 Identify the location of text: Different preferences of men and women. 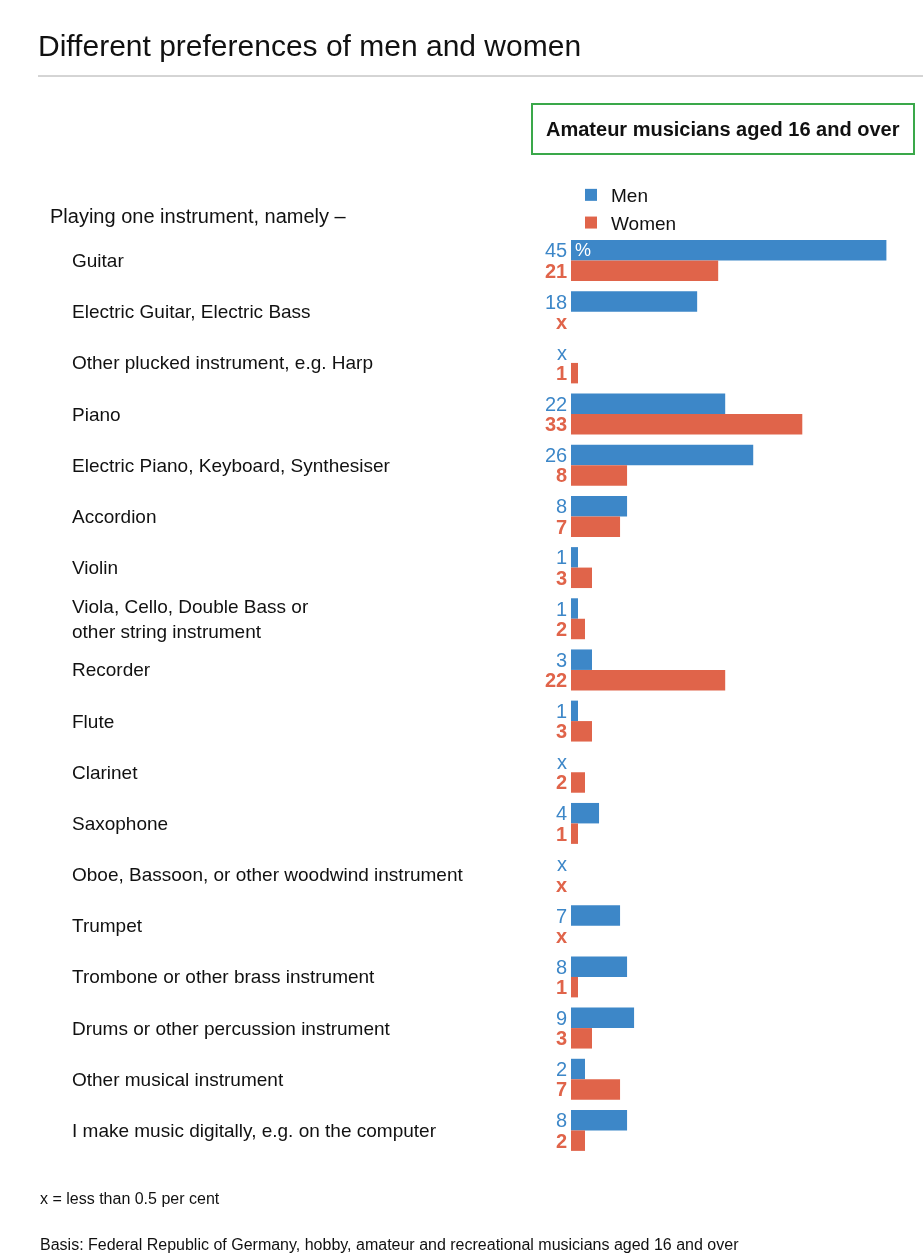
(310, 45).